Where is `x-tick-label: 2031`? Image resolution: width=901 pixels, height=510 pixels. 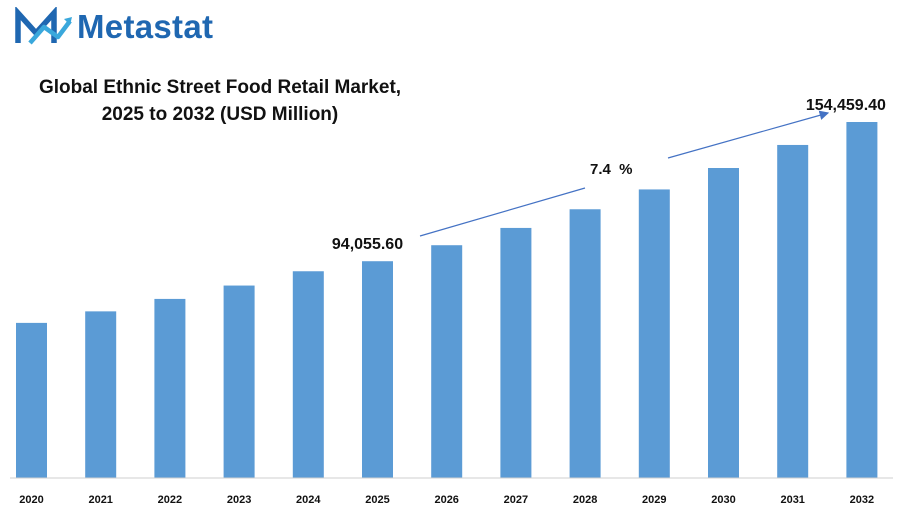
x-tick-label: 2031 is located at coordinates (792, 500).